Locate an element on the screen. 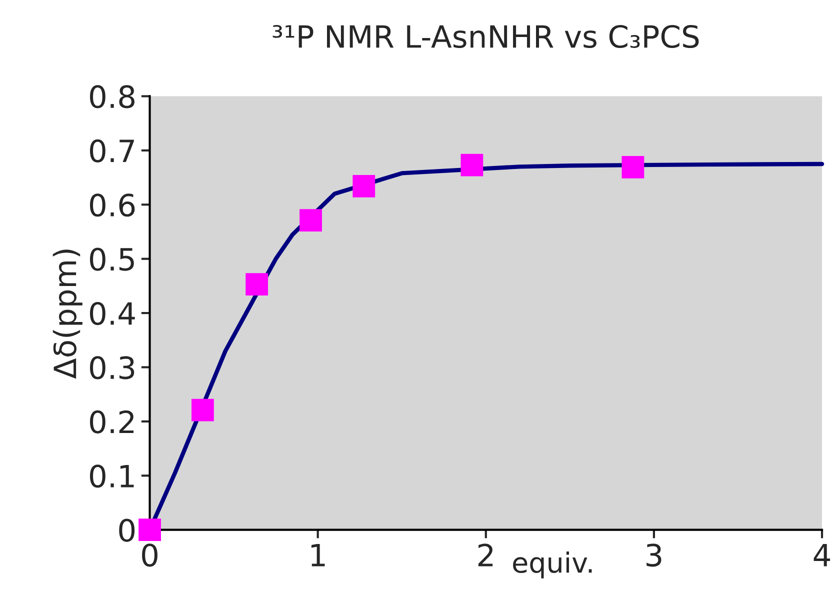  y-tick-label: 0 is located at coordinates (127, 530).